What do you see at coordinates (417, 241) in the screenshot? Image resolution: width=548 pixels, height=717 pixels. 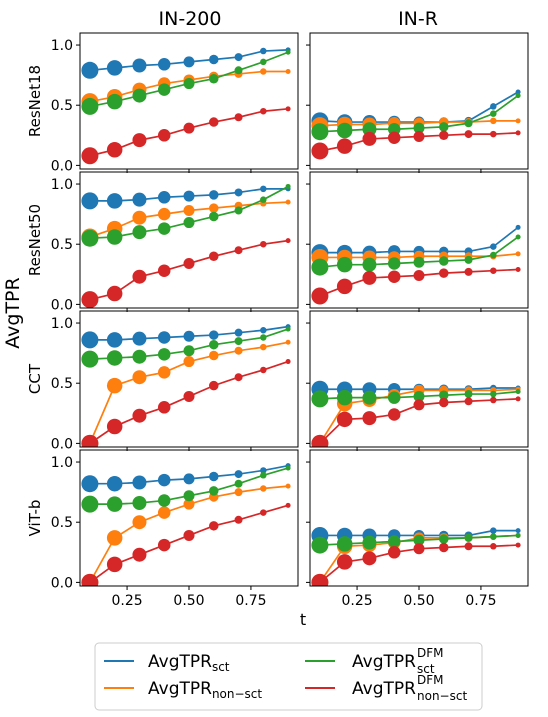 I see `panel-resnet50-inr` at bounding box center [417, 241].